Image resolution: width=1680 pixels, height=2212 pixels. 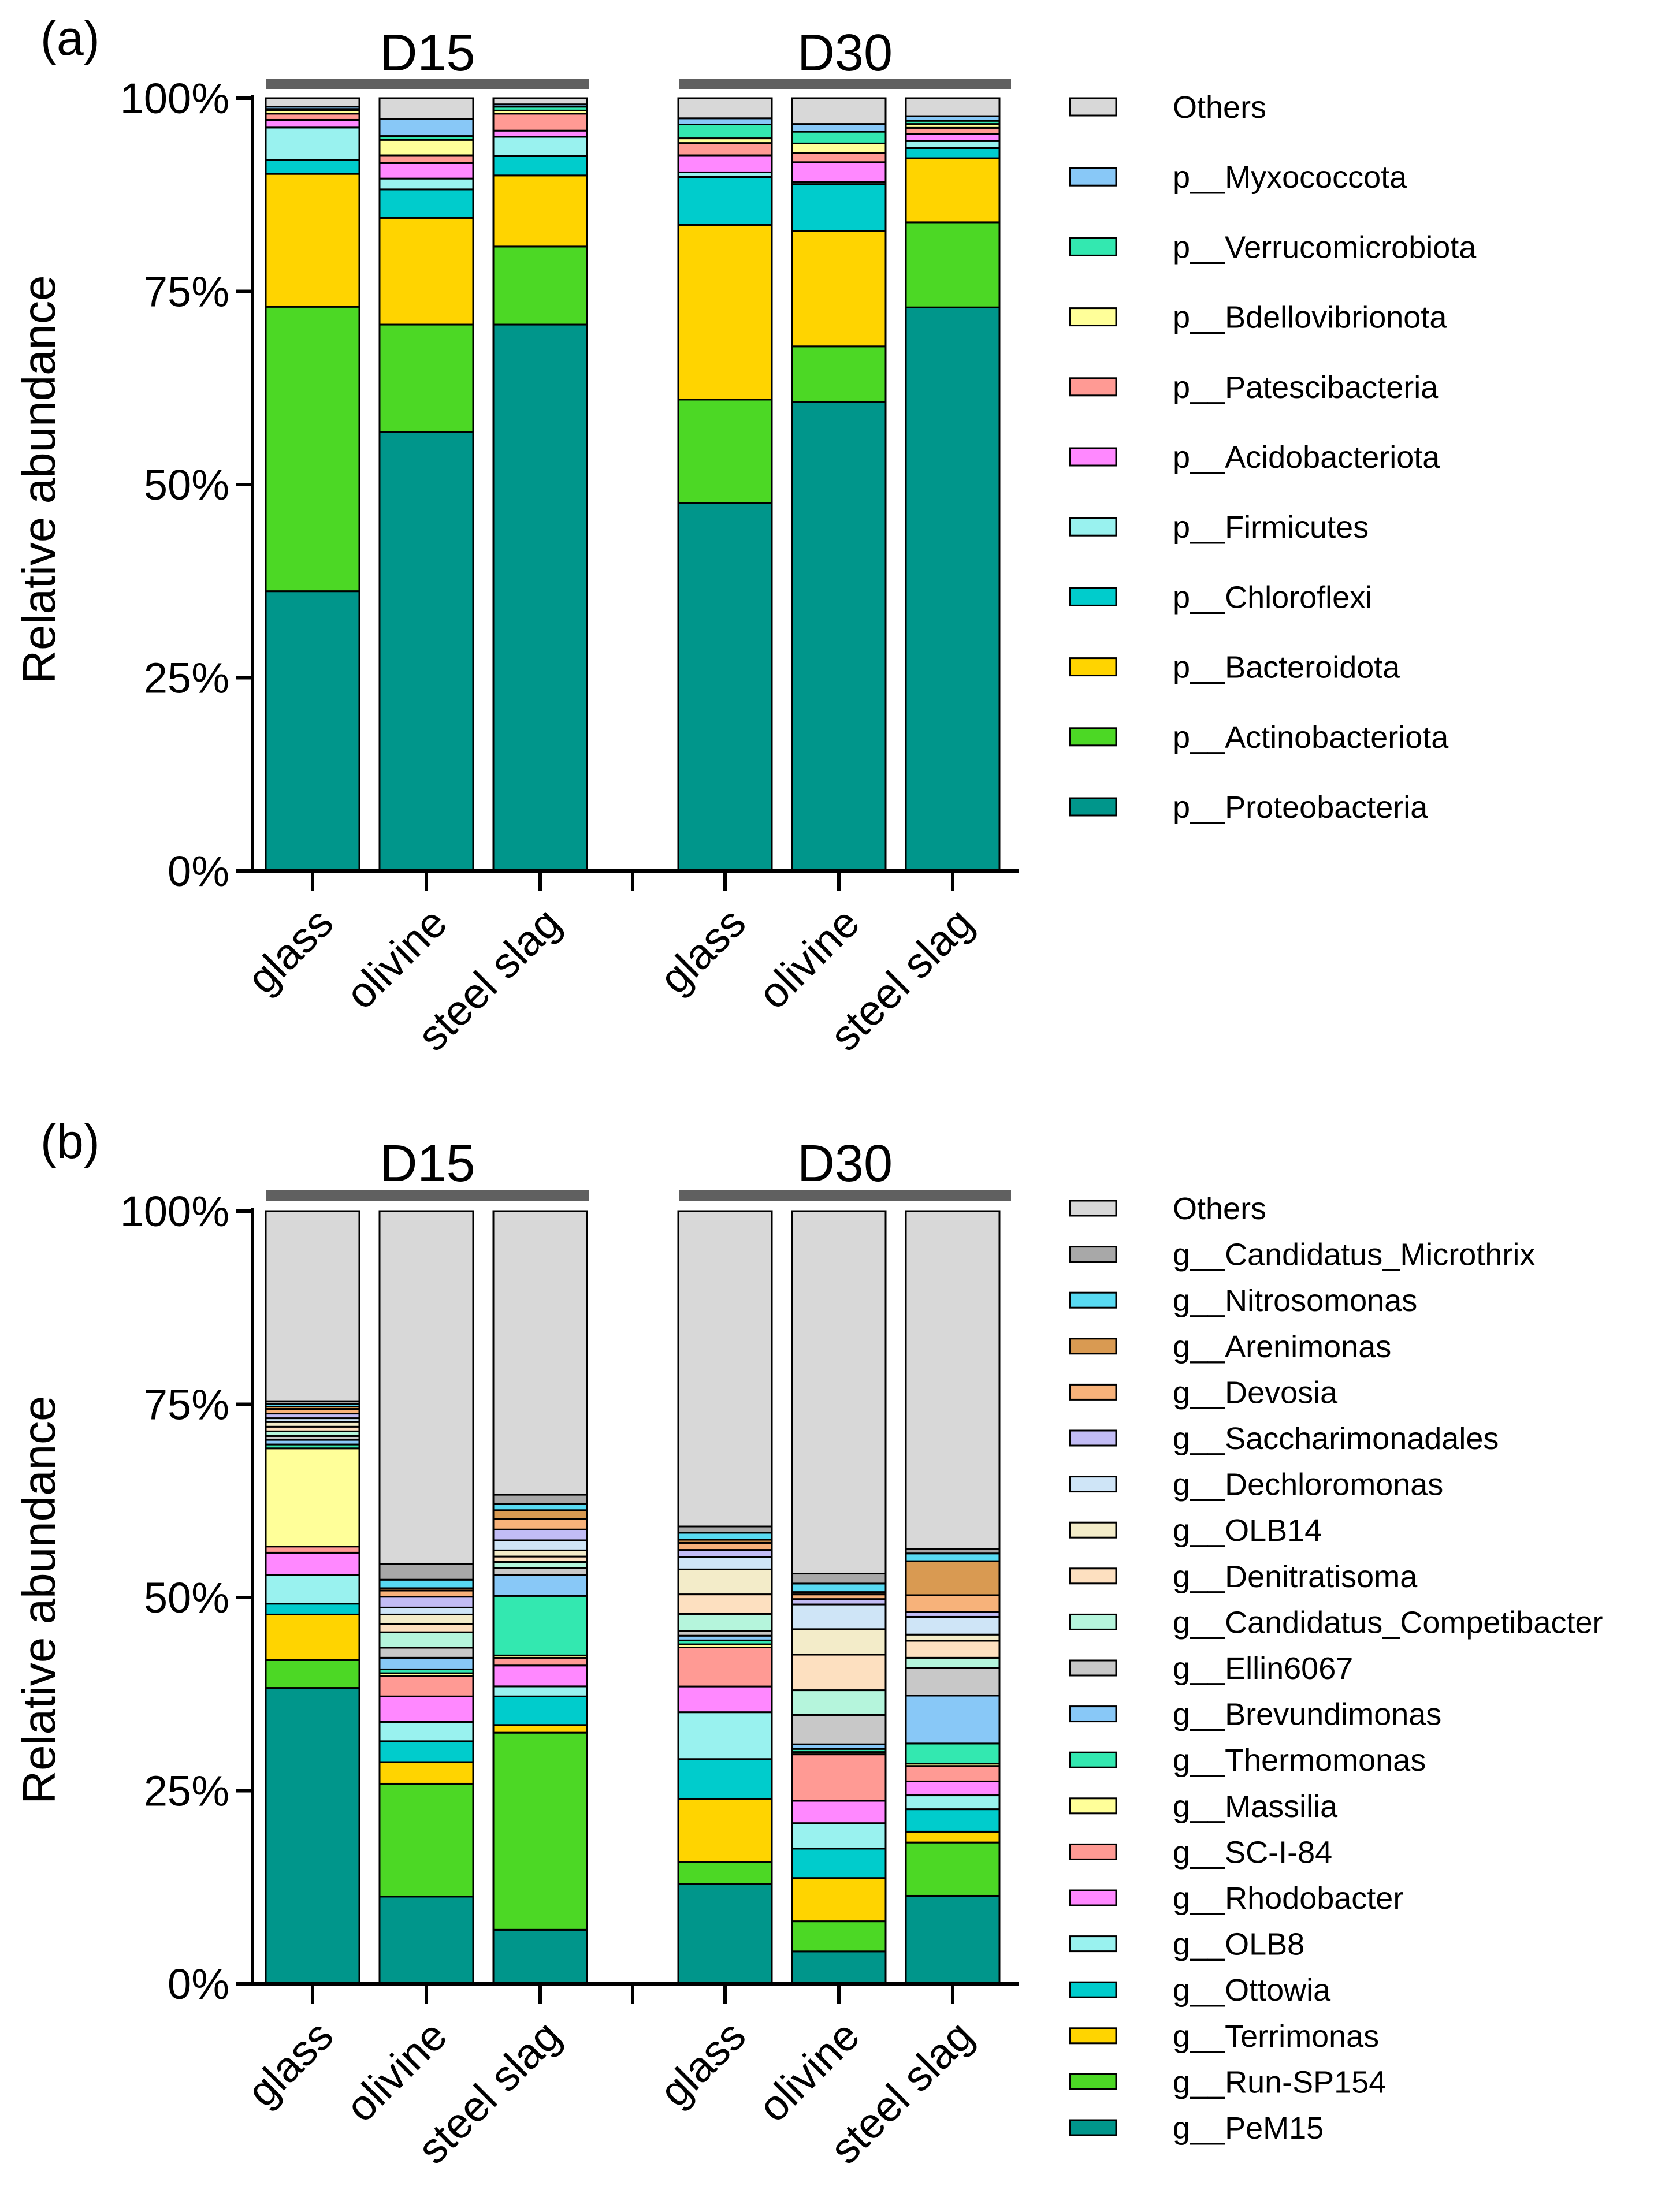 What do you see at coordinates (540, 1507) in the screenshot?
I see `panel-b-bar-2-g-nitrosomonas` at bounding box center [540, 1507].